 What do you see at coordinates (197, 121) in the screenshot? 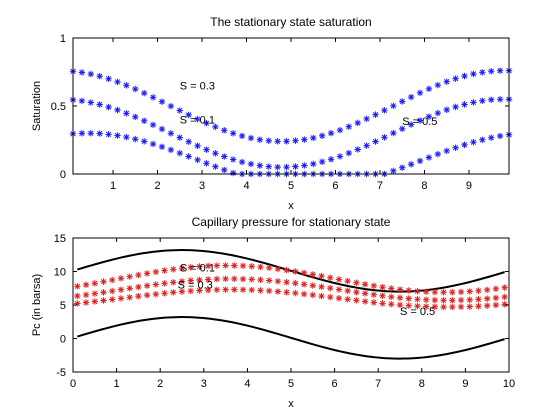
I see `series-annotation: S = 0.1` at bounding box center [197, 121].